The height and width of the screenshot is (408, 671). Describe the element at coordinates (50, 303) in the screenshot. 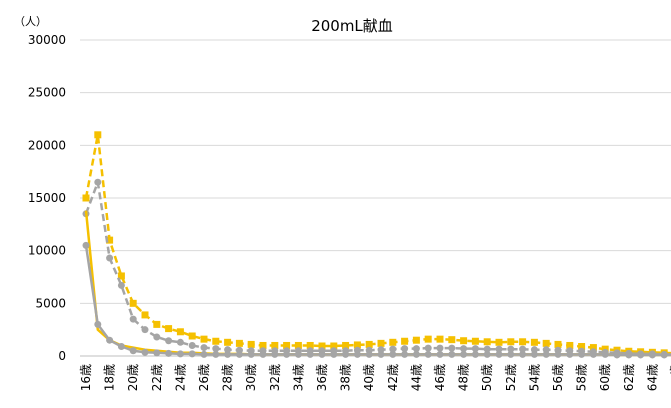

I see `y-tick-label: 5000` at that location.